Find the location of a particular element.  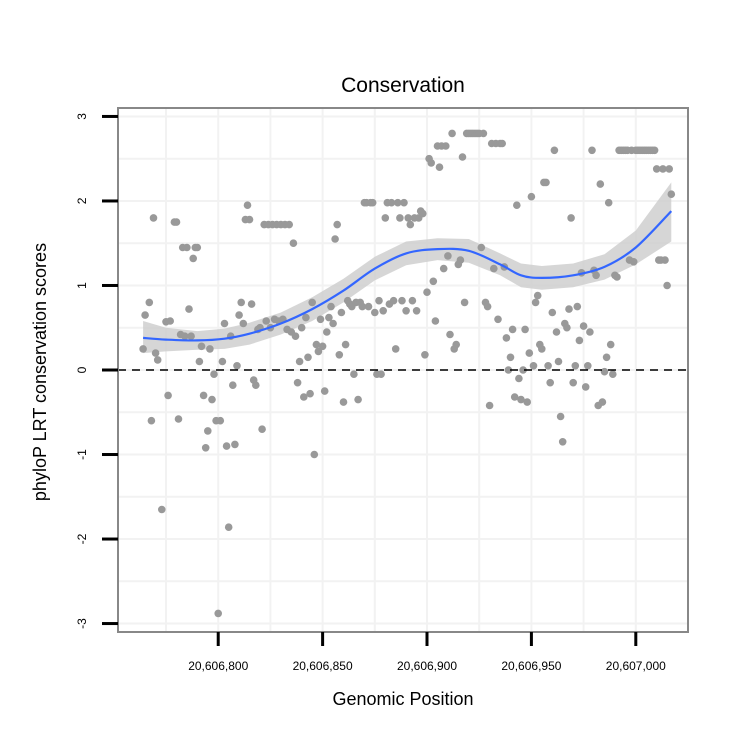

smooth-line-group is located at coordinates (408, 276).